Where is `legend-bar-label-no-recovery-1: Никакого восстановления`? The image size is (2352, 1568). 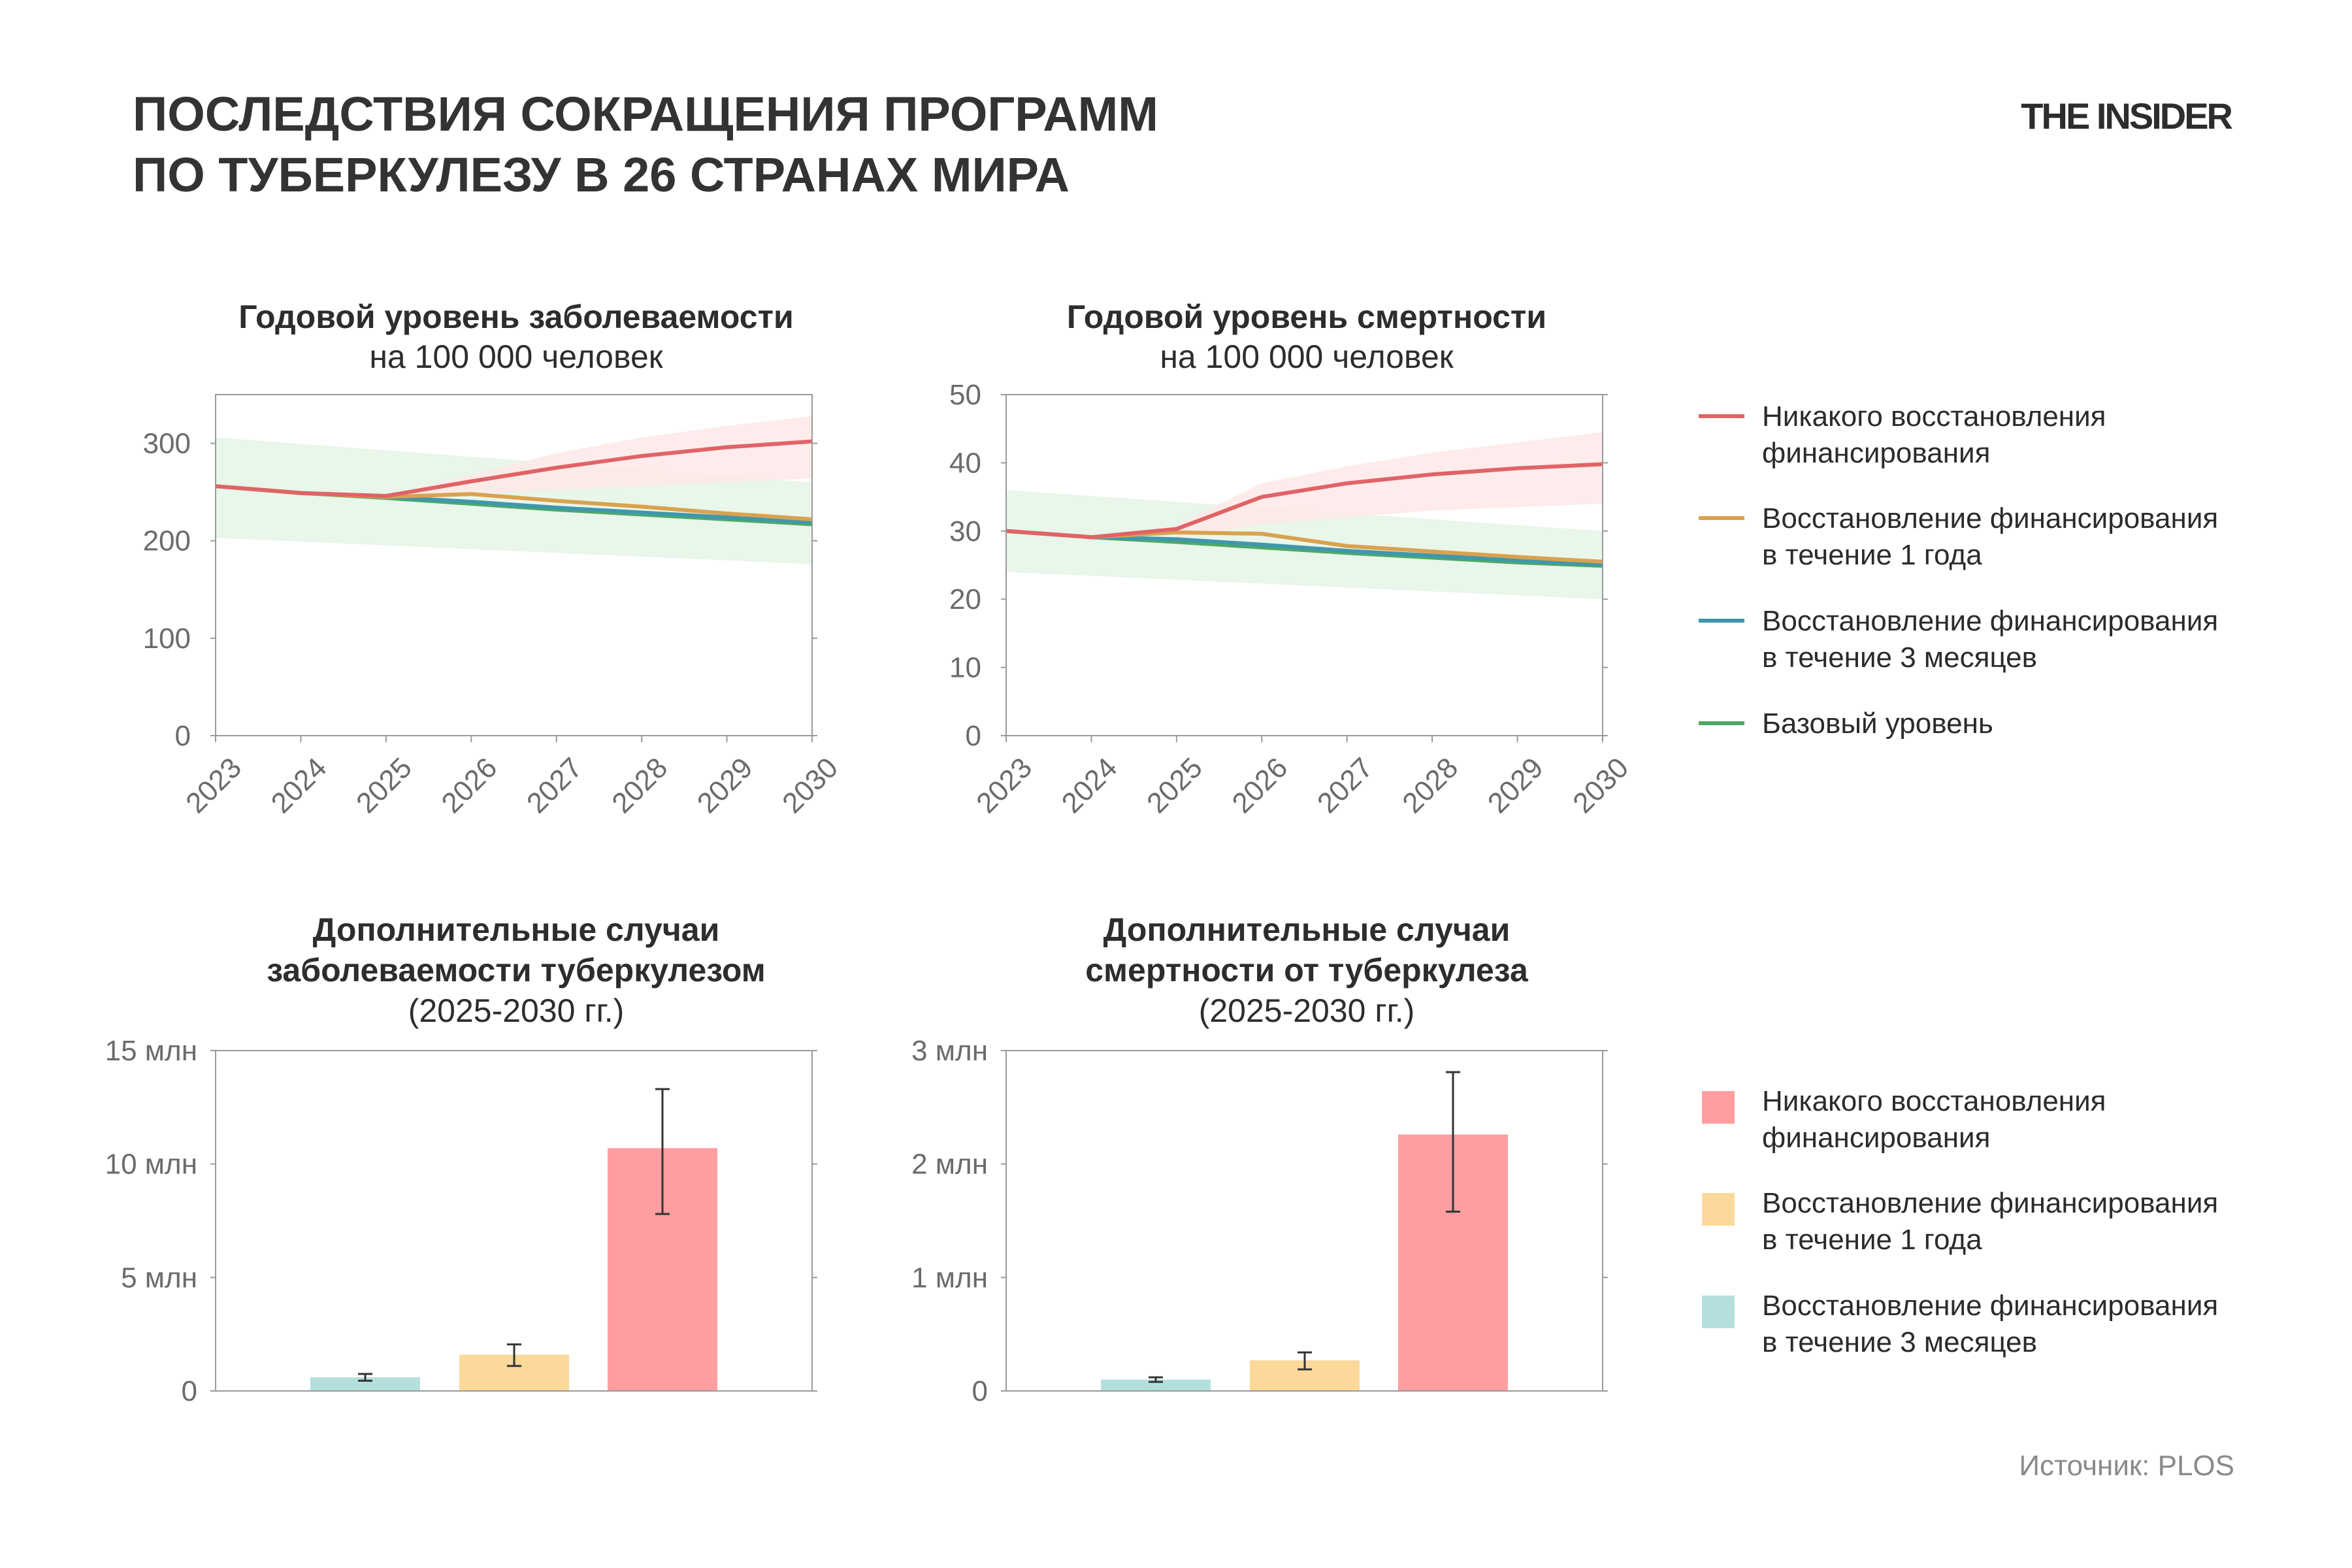
legend-bar-label-no-recovery-1: Никакого восстановления is located at coordinates (1934, 1101).